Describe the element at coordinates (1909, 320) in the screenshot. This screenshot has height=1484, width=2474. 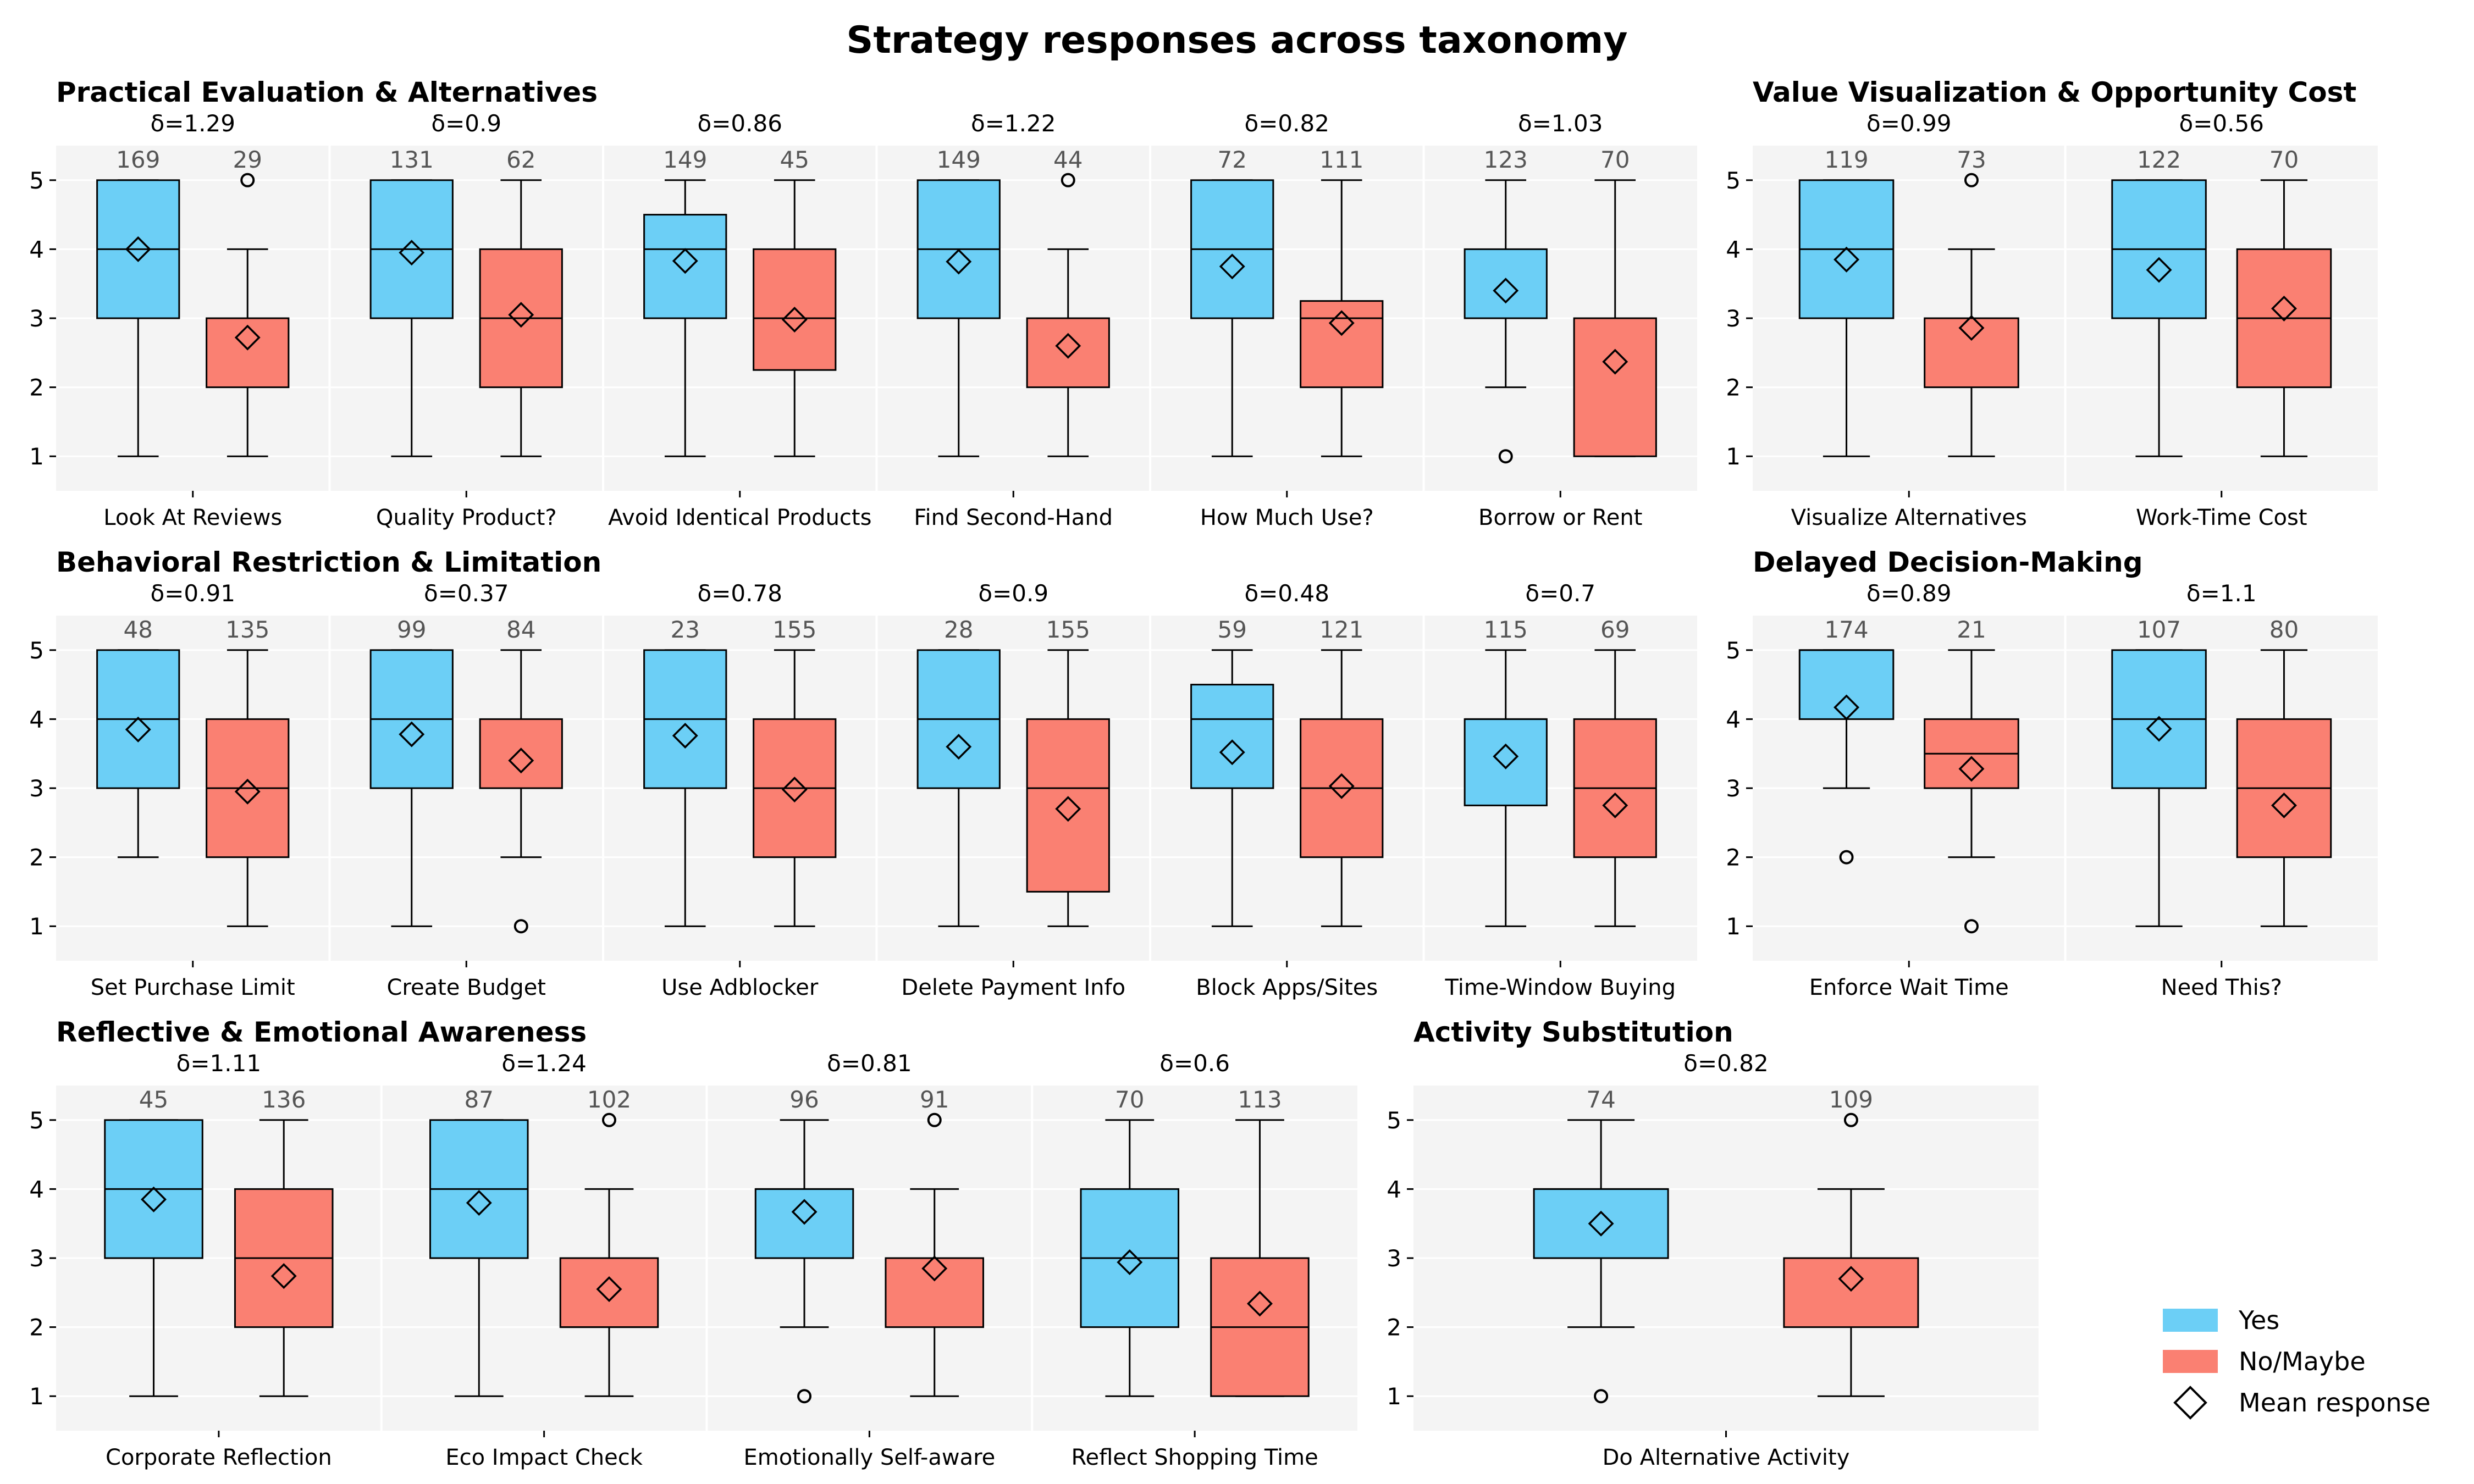
I see `category-0: Visualize Alternatives δ=0.99 119 73` at that location.